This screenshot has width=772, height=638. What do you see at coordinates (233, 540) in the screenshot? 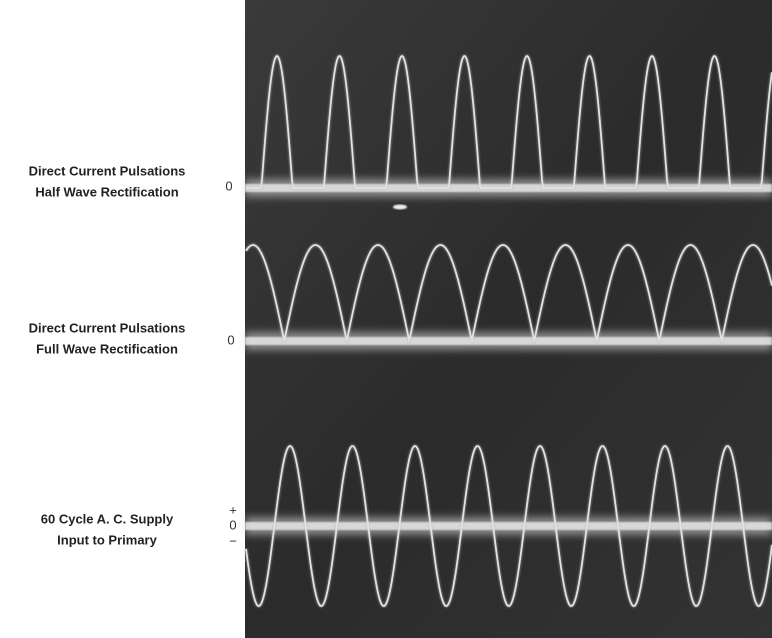
I see `minus-marker: −` at bounding box center [233, 540].